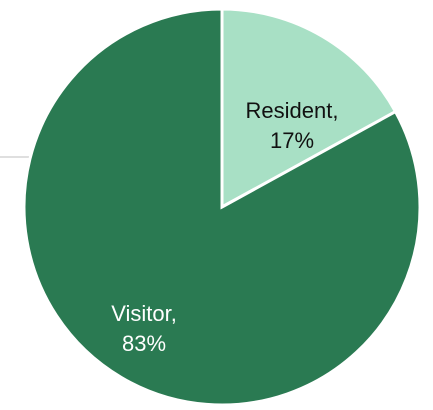 This screenshot has width=433, height=410. What do you see at coordinates (292, 140) in the screenshot?
I see `data-label-value: 17%` at bounding box center [292, 140].